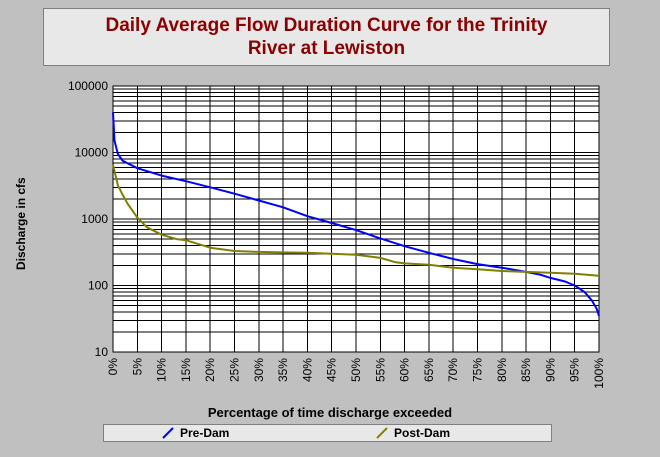 This screenshot has height=457, width=660. I want to click on x-tick-label: 70%, so click(453, 370).